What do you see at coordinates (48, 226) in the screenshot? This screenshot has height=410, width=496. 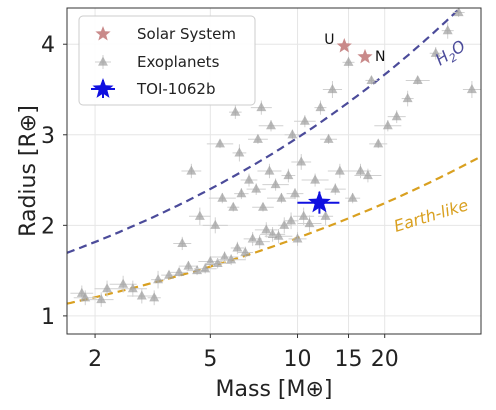 I see `y-tick-label: 2` at bounding box center [48, 226].